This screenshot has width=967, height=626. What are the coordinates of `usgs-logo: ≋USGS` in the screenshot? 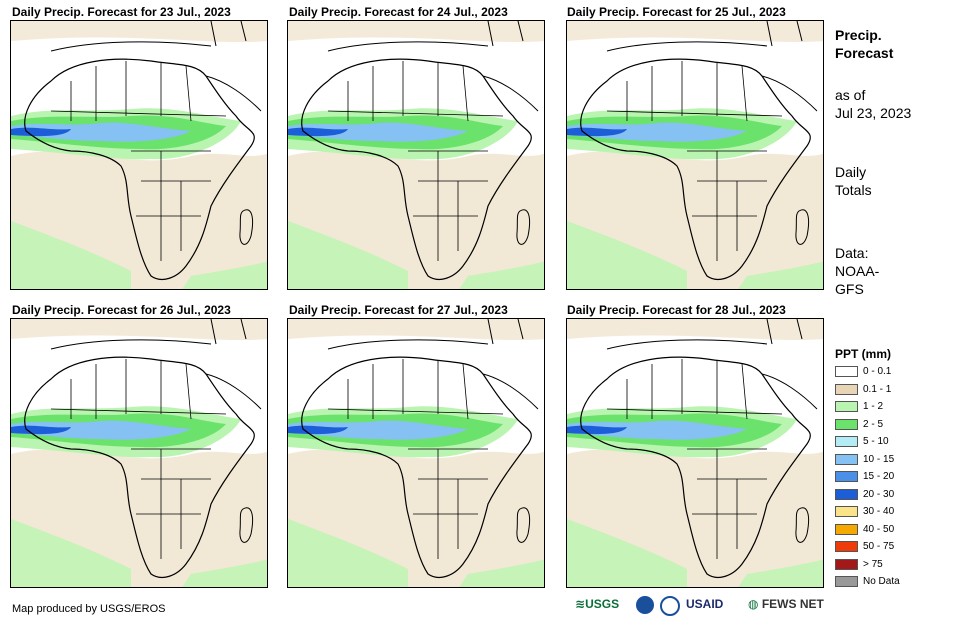 It's located at (597, 604).